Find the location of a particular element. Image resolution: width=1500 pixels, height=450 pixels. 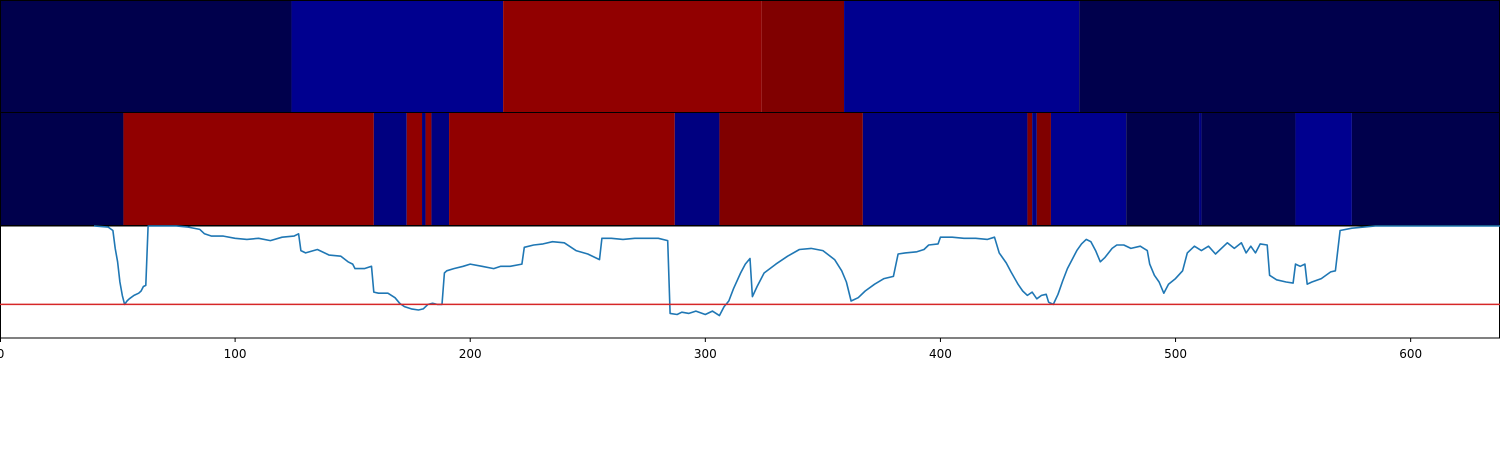

x-tick-label-400: 400 is located at coordinates (940, 354).